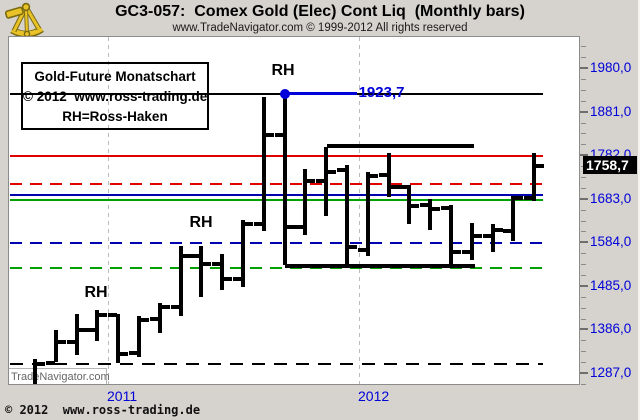 This screenshot has width=640, height=420. Describe the element at coordinates (380, 266) in the screenshot. I see `trend-segment` at that location.